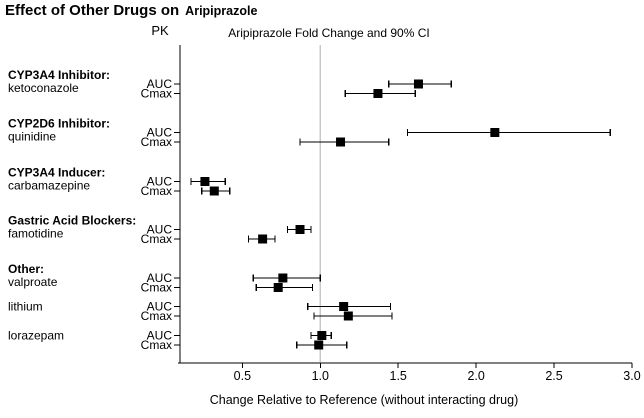 The height and width of the screenshot is (418, 644). I want to click on drug-label: lithium, so click(25, 307).